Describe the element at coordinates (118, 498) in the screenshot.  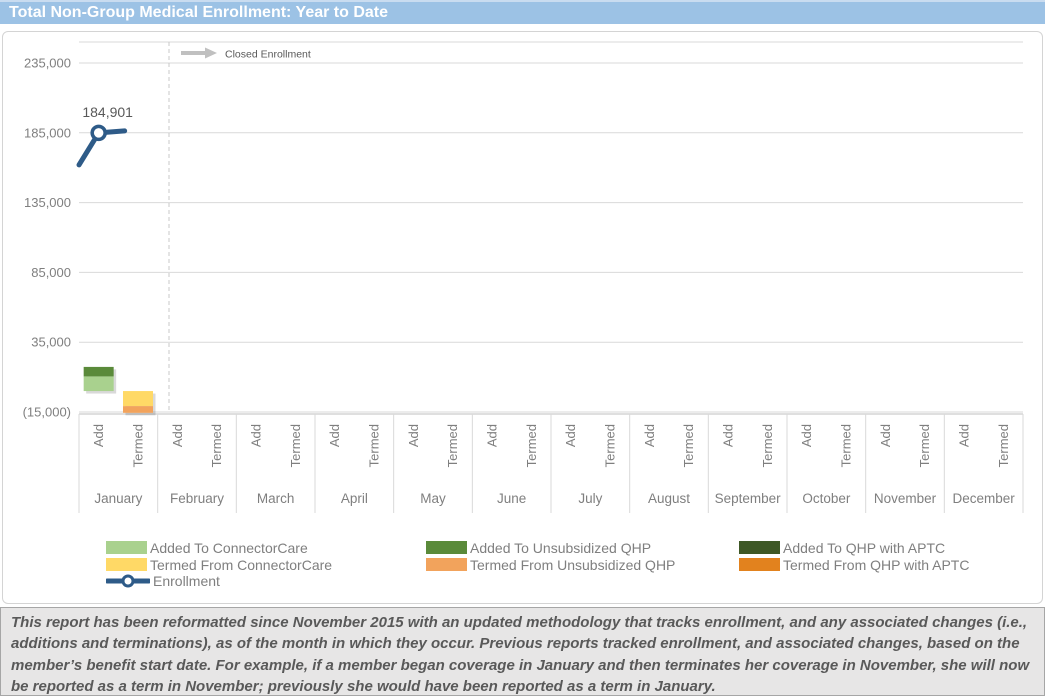
I see `x-axis-month-label: January` at that location.